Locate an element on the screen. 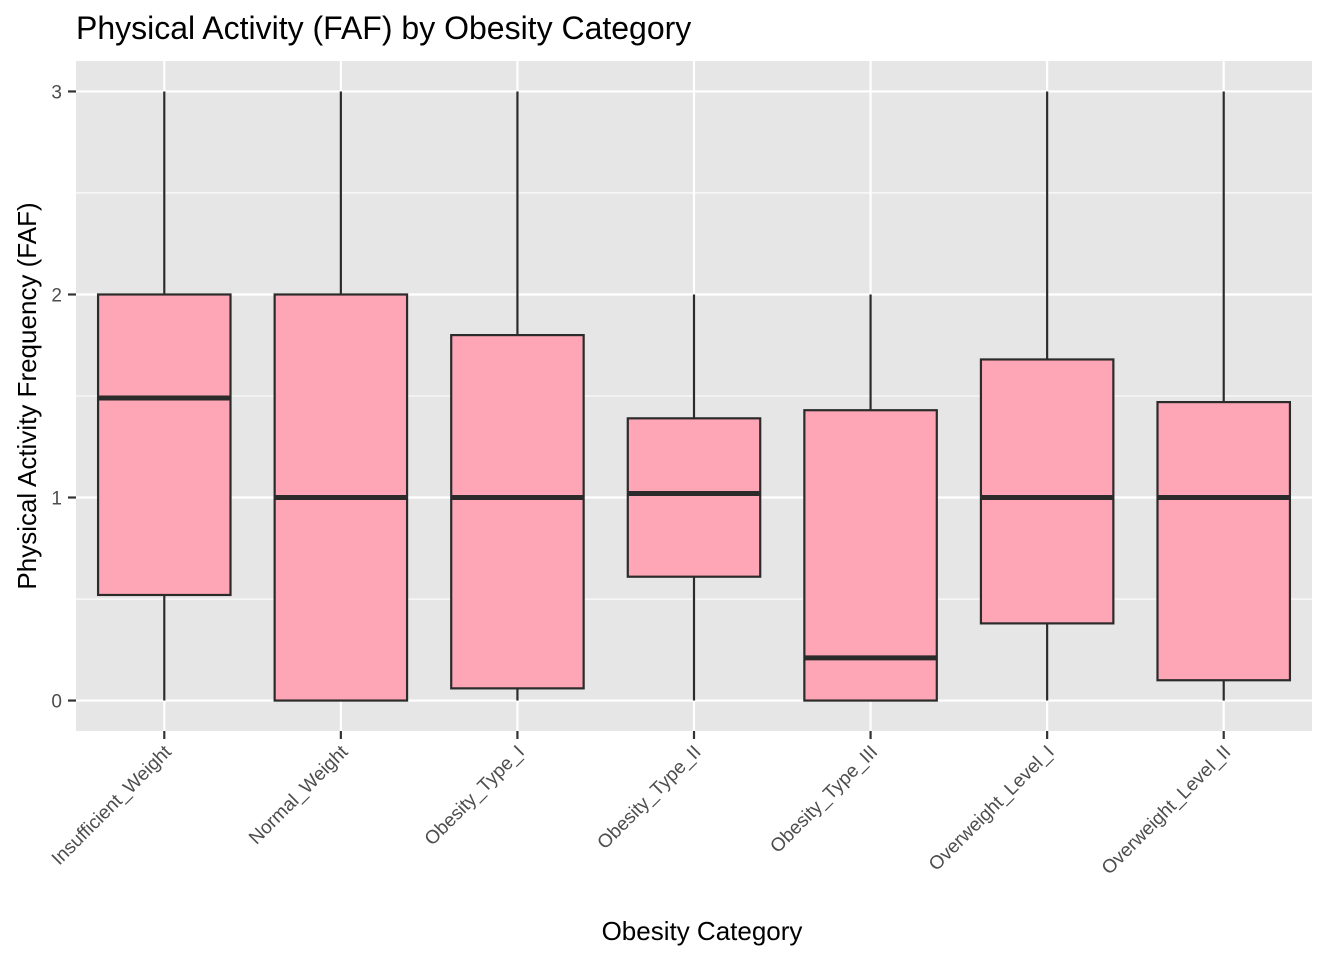 This screenshot has width=1344, height=960. x-tick-label: Insufficient_Weight is located at coordinates (112, 805).